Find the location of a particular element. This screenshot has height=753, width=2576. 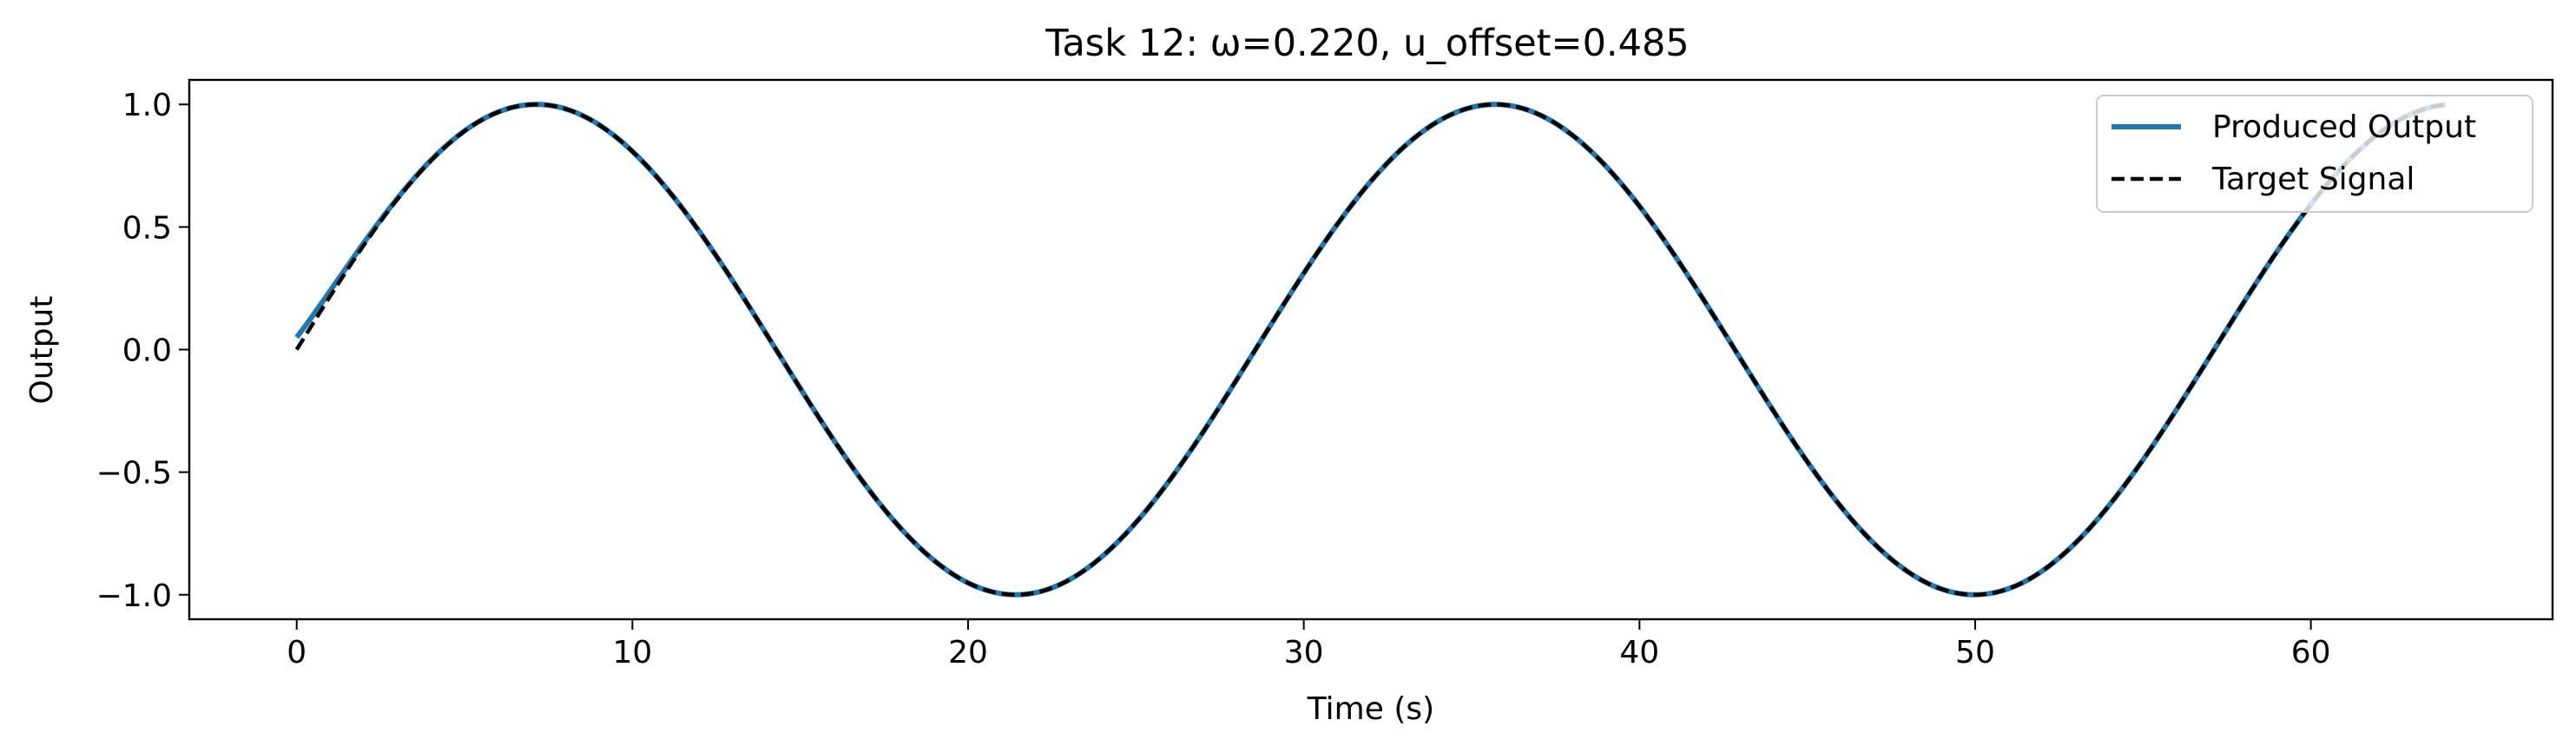

chart-title: Task 12: ω=0.220, u_offset=0.485 is located at coordinates (1366, 43).